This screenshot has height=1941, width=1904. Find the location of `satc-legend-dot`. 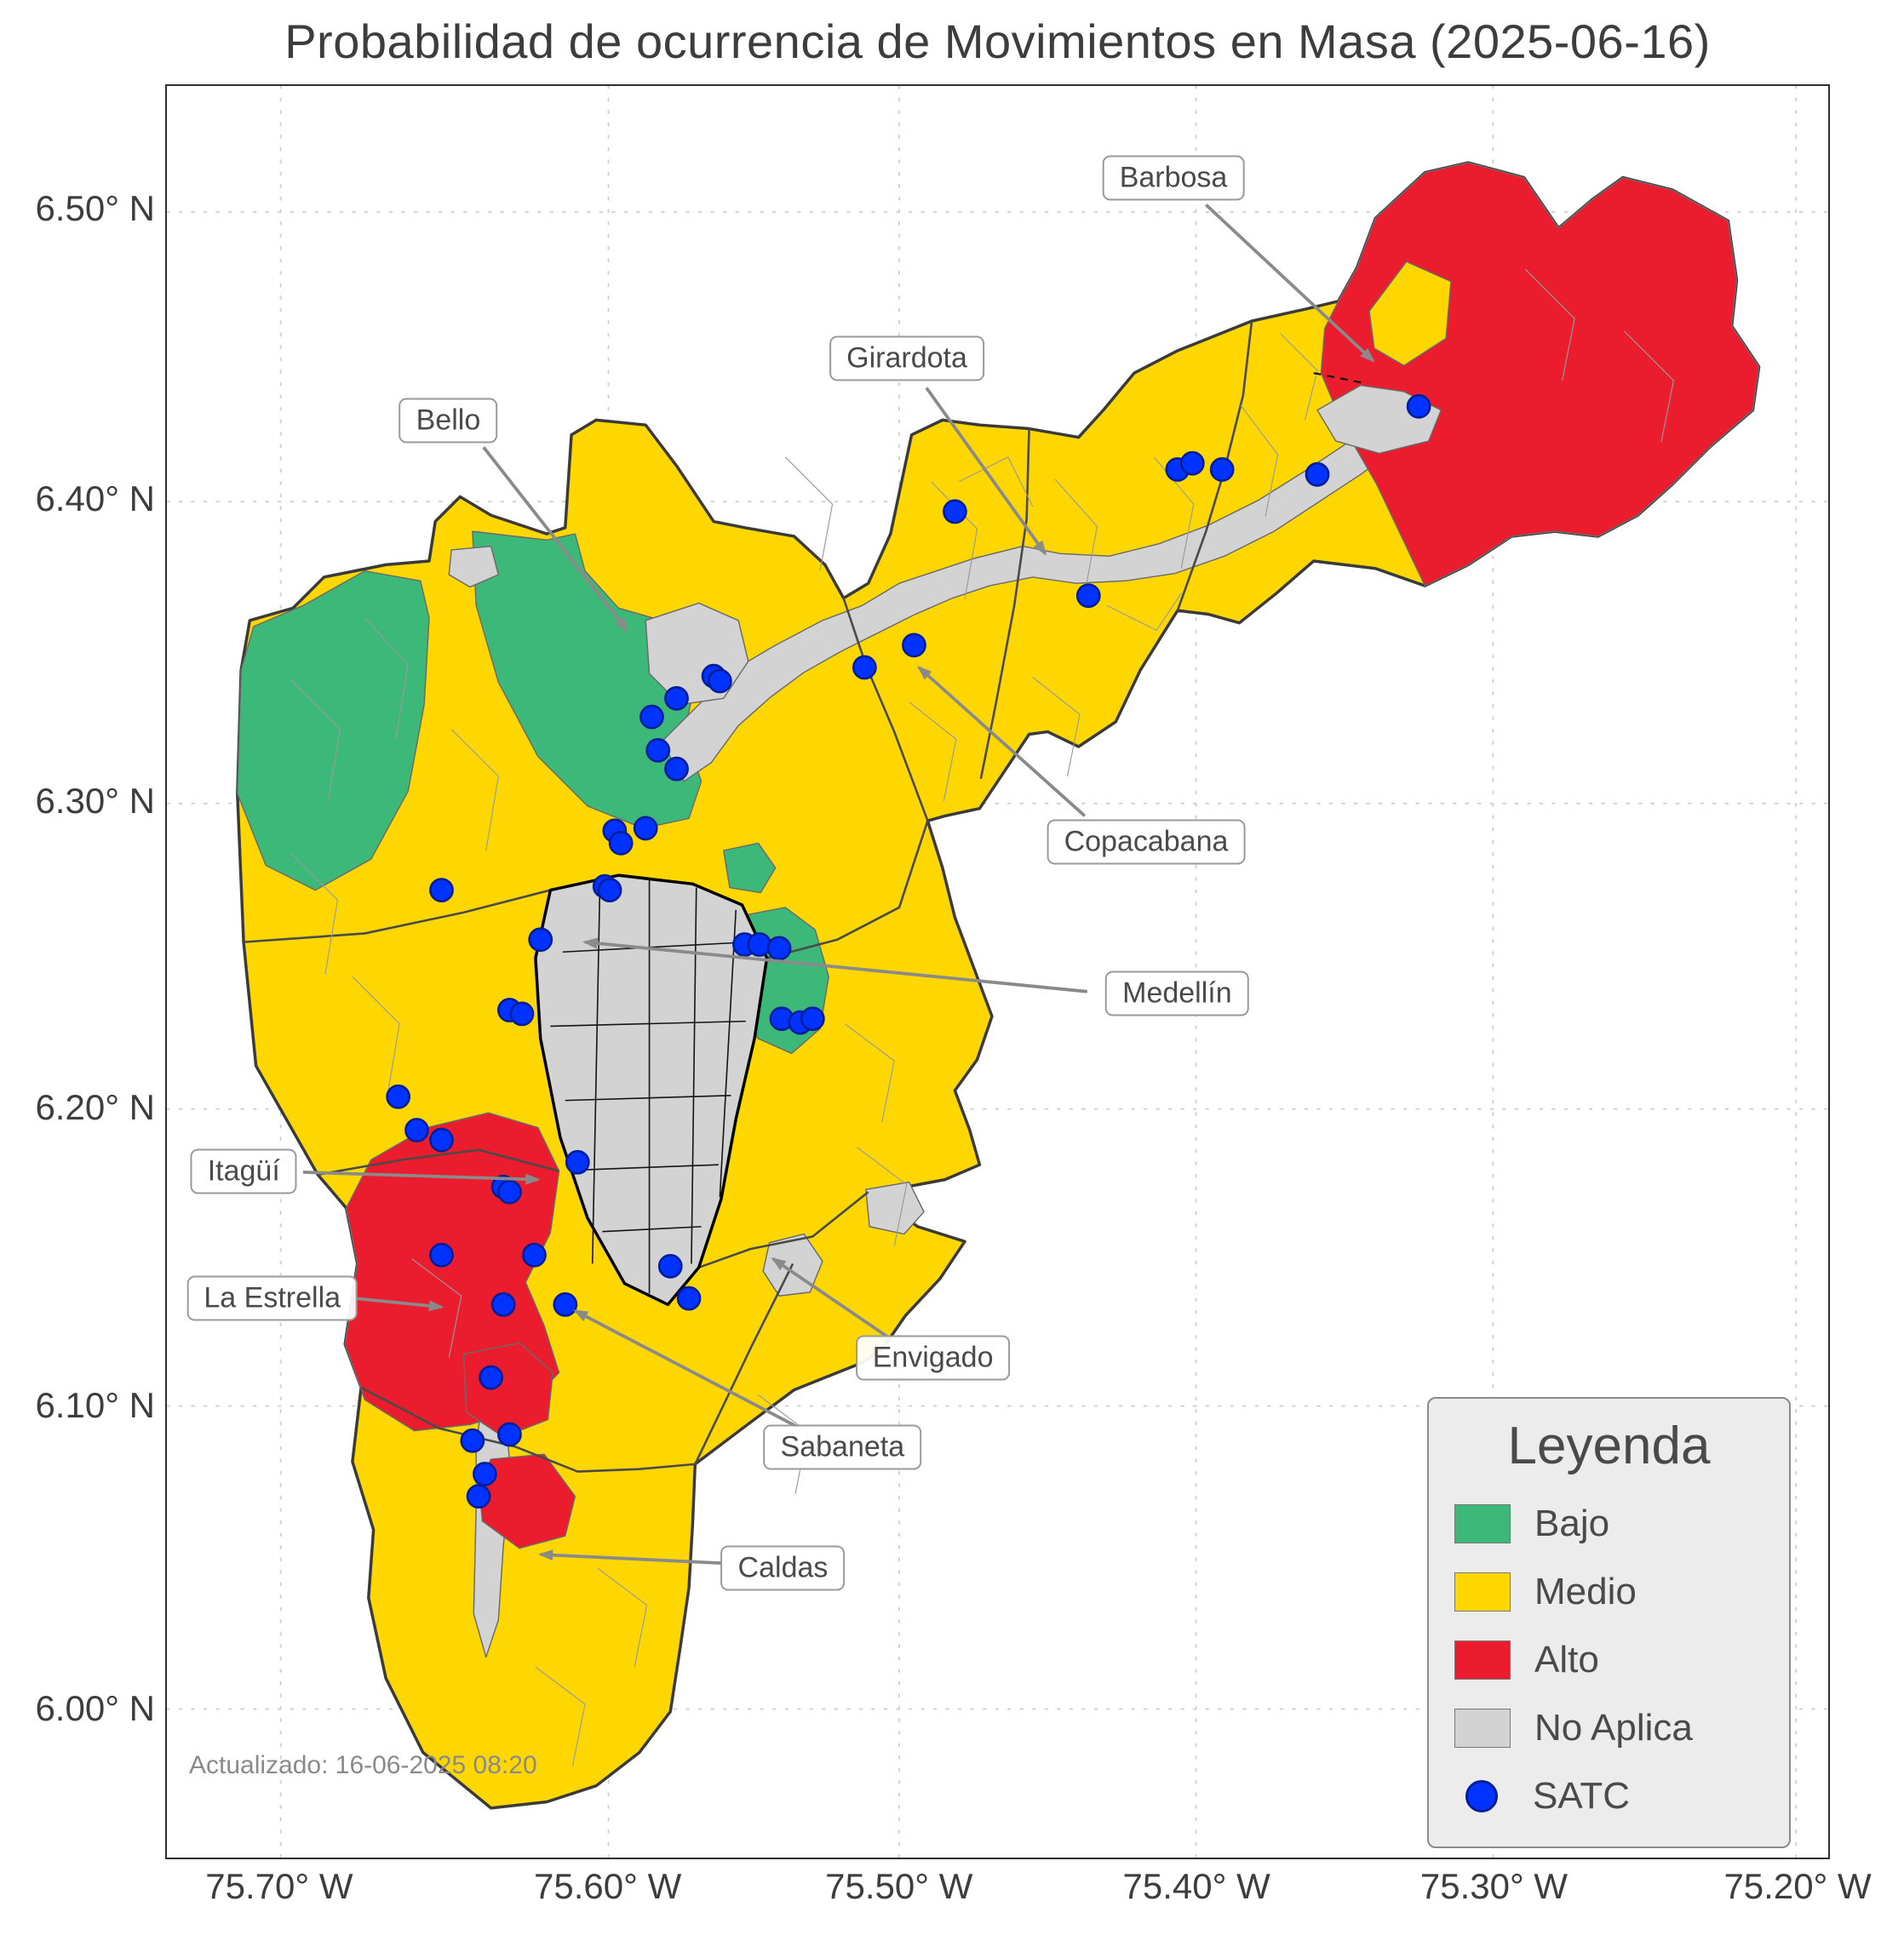

satc-legend-dot is located at coordinates (1481, 1796).